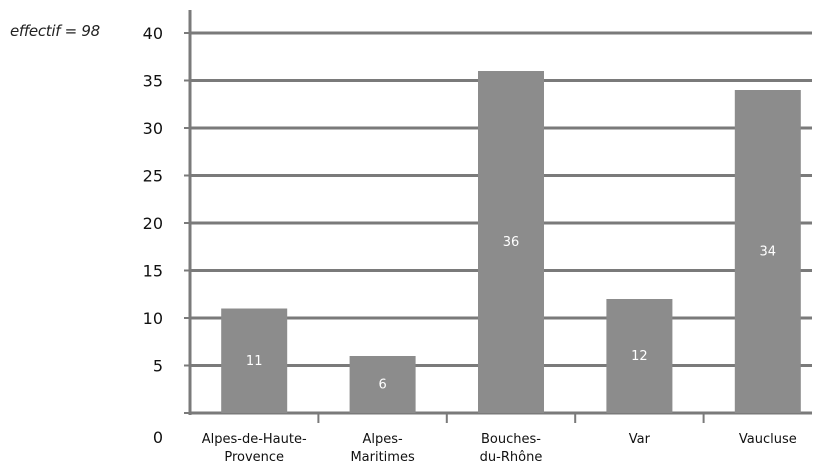  I want to click on y-tick-label: 20, so click(153, 223).